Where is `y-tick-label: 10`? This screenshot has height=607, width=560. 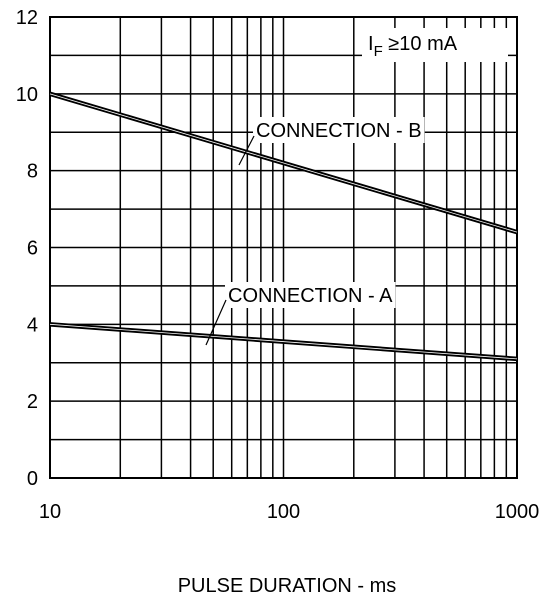 y-tick-label: 10 is located at coordinates (27, 95).